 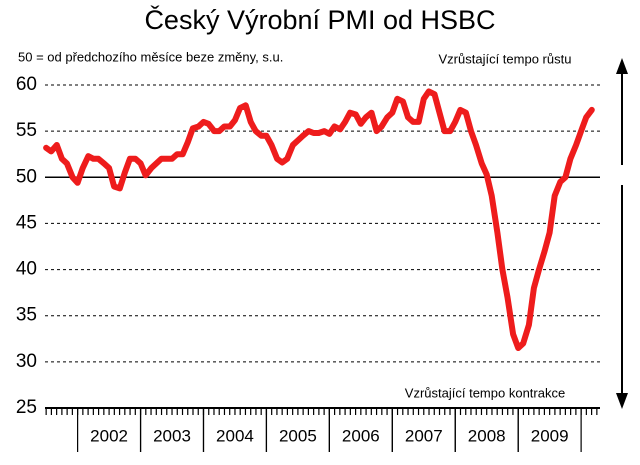 What do you see at coordinates (319, 19) in the screenshot?
I see `chart-title: Český Výrobní PMI od HSBC` at bounding box center [319, 19].